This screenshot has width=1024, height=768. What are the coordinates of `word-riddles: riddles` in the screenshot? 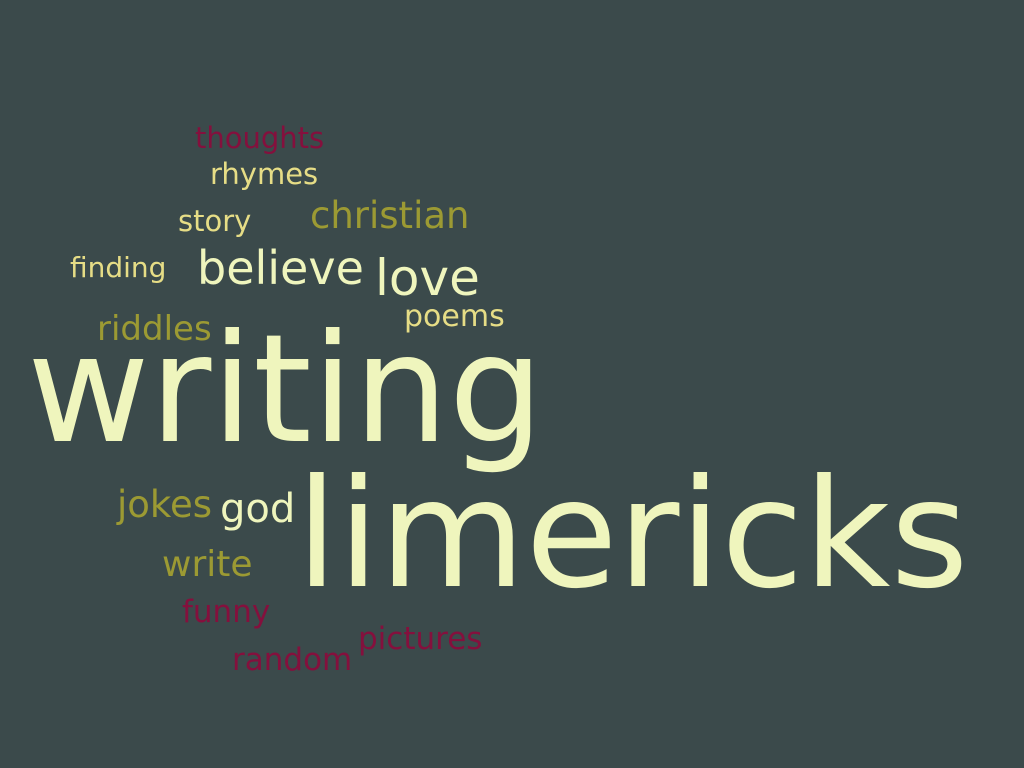 It's located at (154, 329).